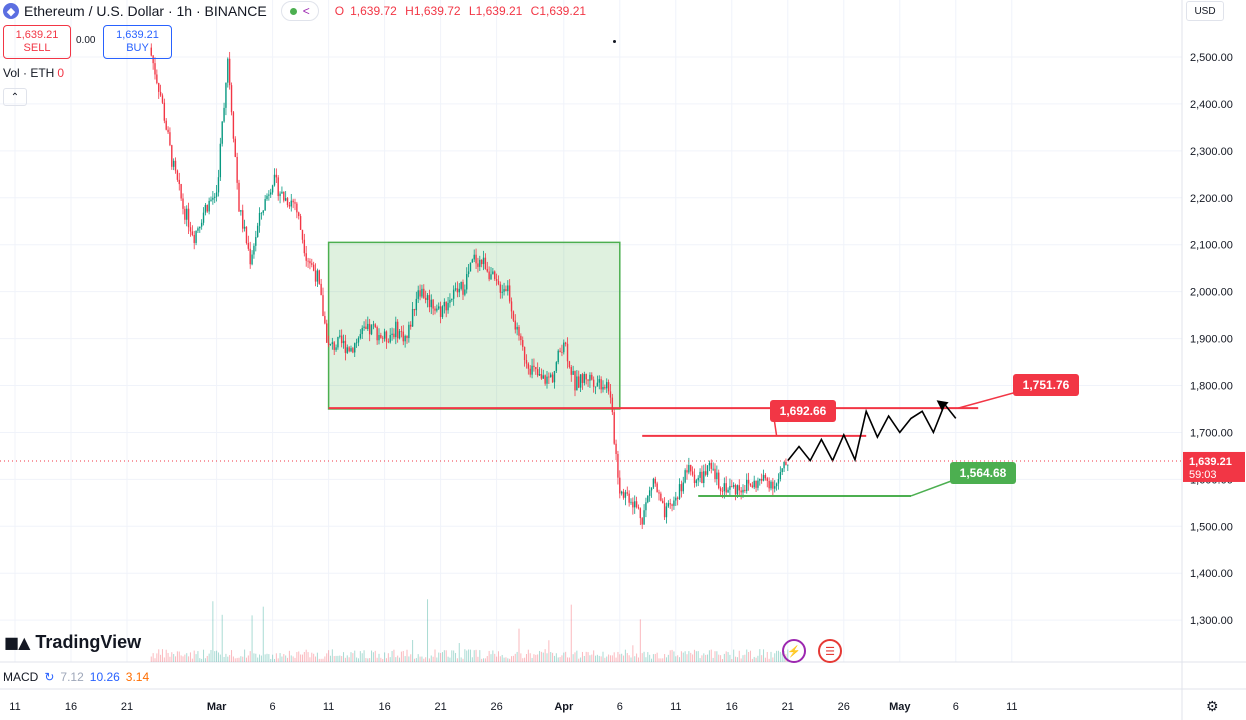 The width and height of the screenshot is (1246, 720). What do you see at coordinates (830, 651) in the screenshot?
I see `us-flag-event-icon: ☰` at bounding box center [830, 651].